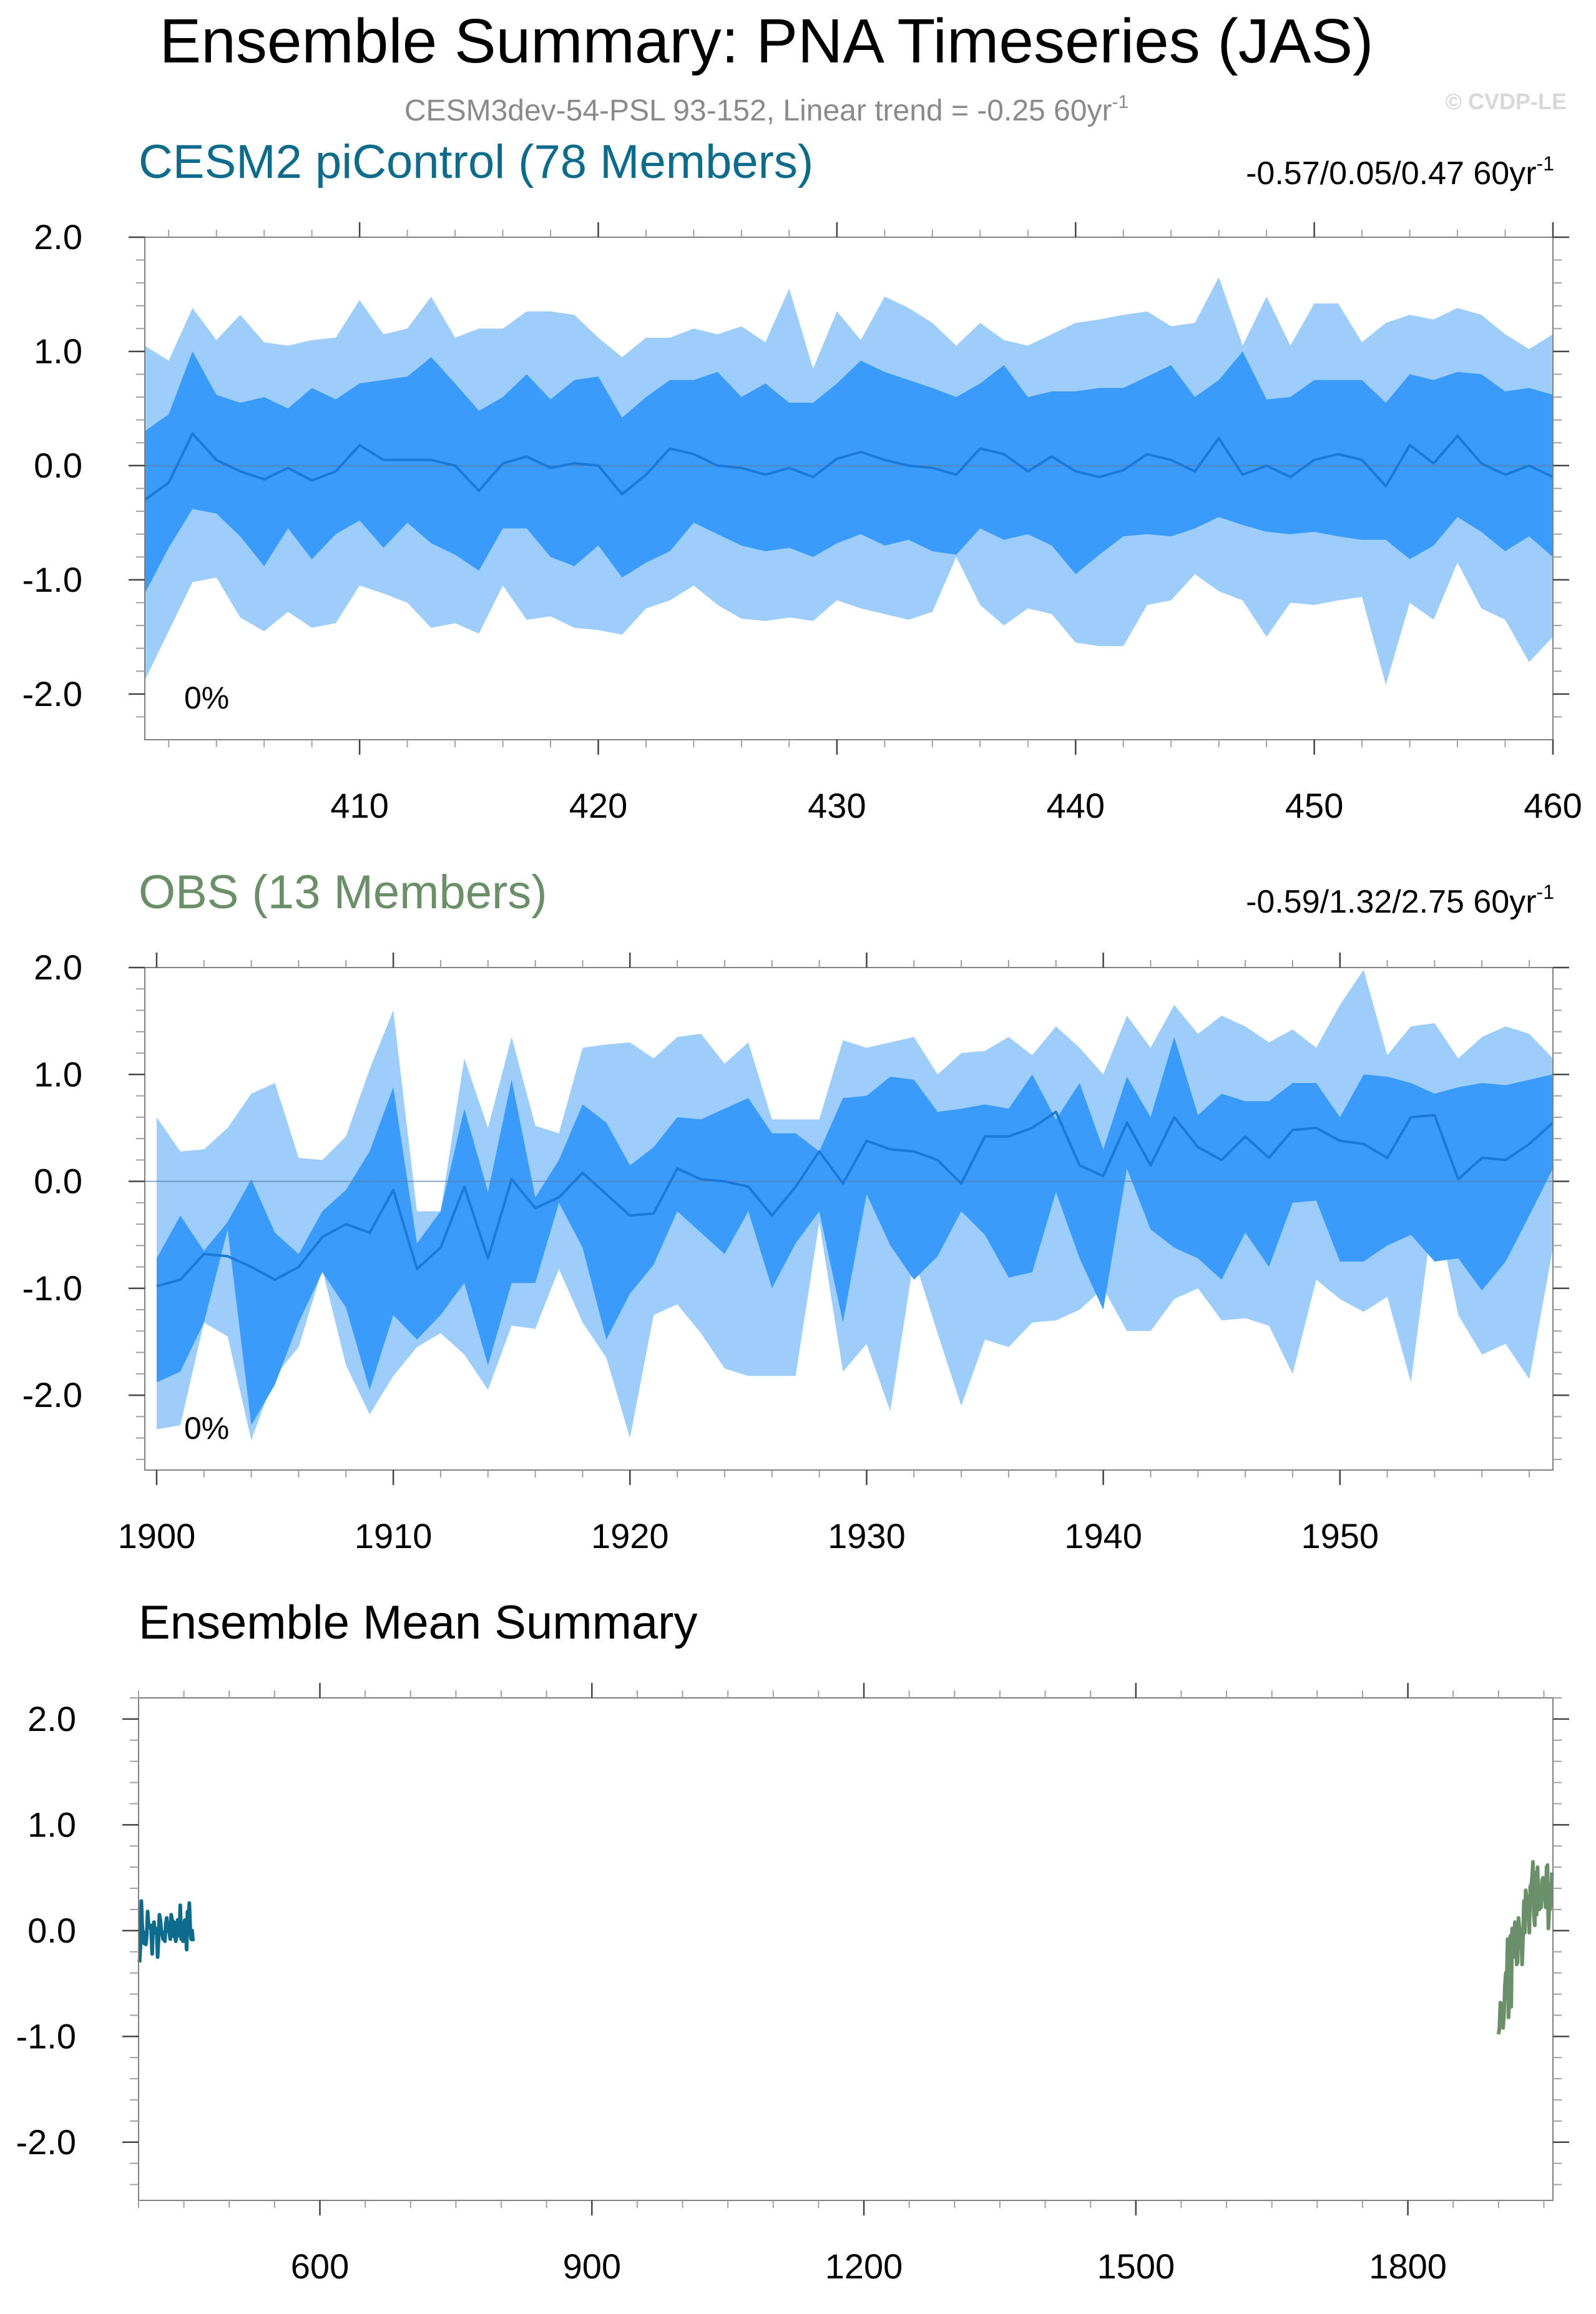  Describe the element at coordinates (166, 1931) in the screenshot. I see `cesm2-mean-series-line` at that location.